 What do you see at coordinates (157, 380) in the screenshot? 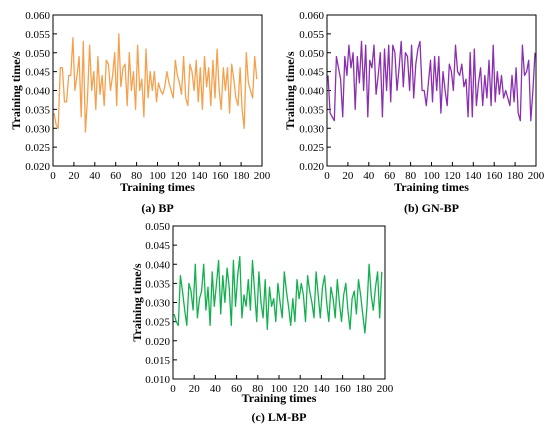
I see `y-tick-label: 0.010` at bounding box center [157, 380].